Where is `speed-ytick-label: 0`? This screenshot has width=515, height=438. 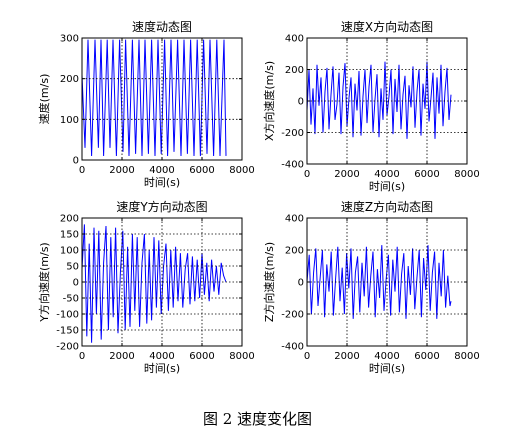 speed-ytick-label: 0 is located at coordinates (76, 161).